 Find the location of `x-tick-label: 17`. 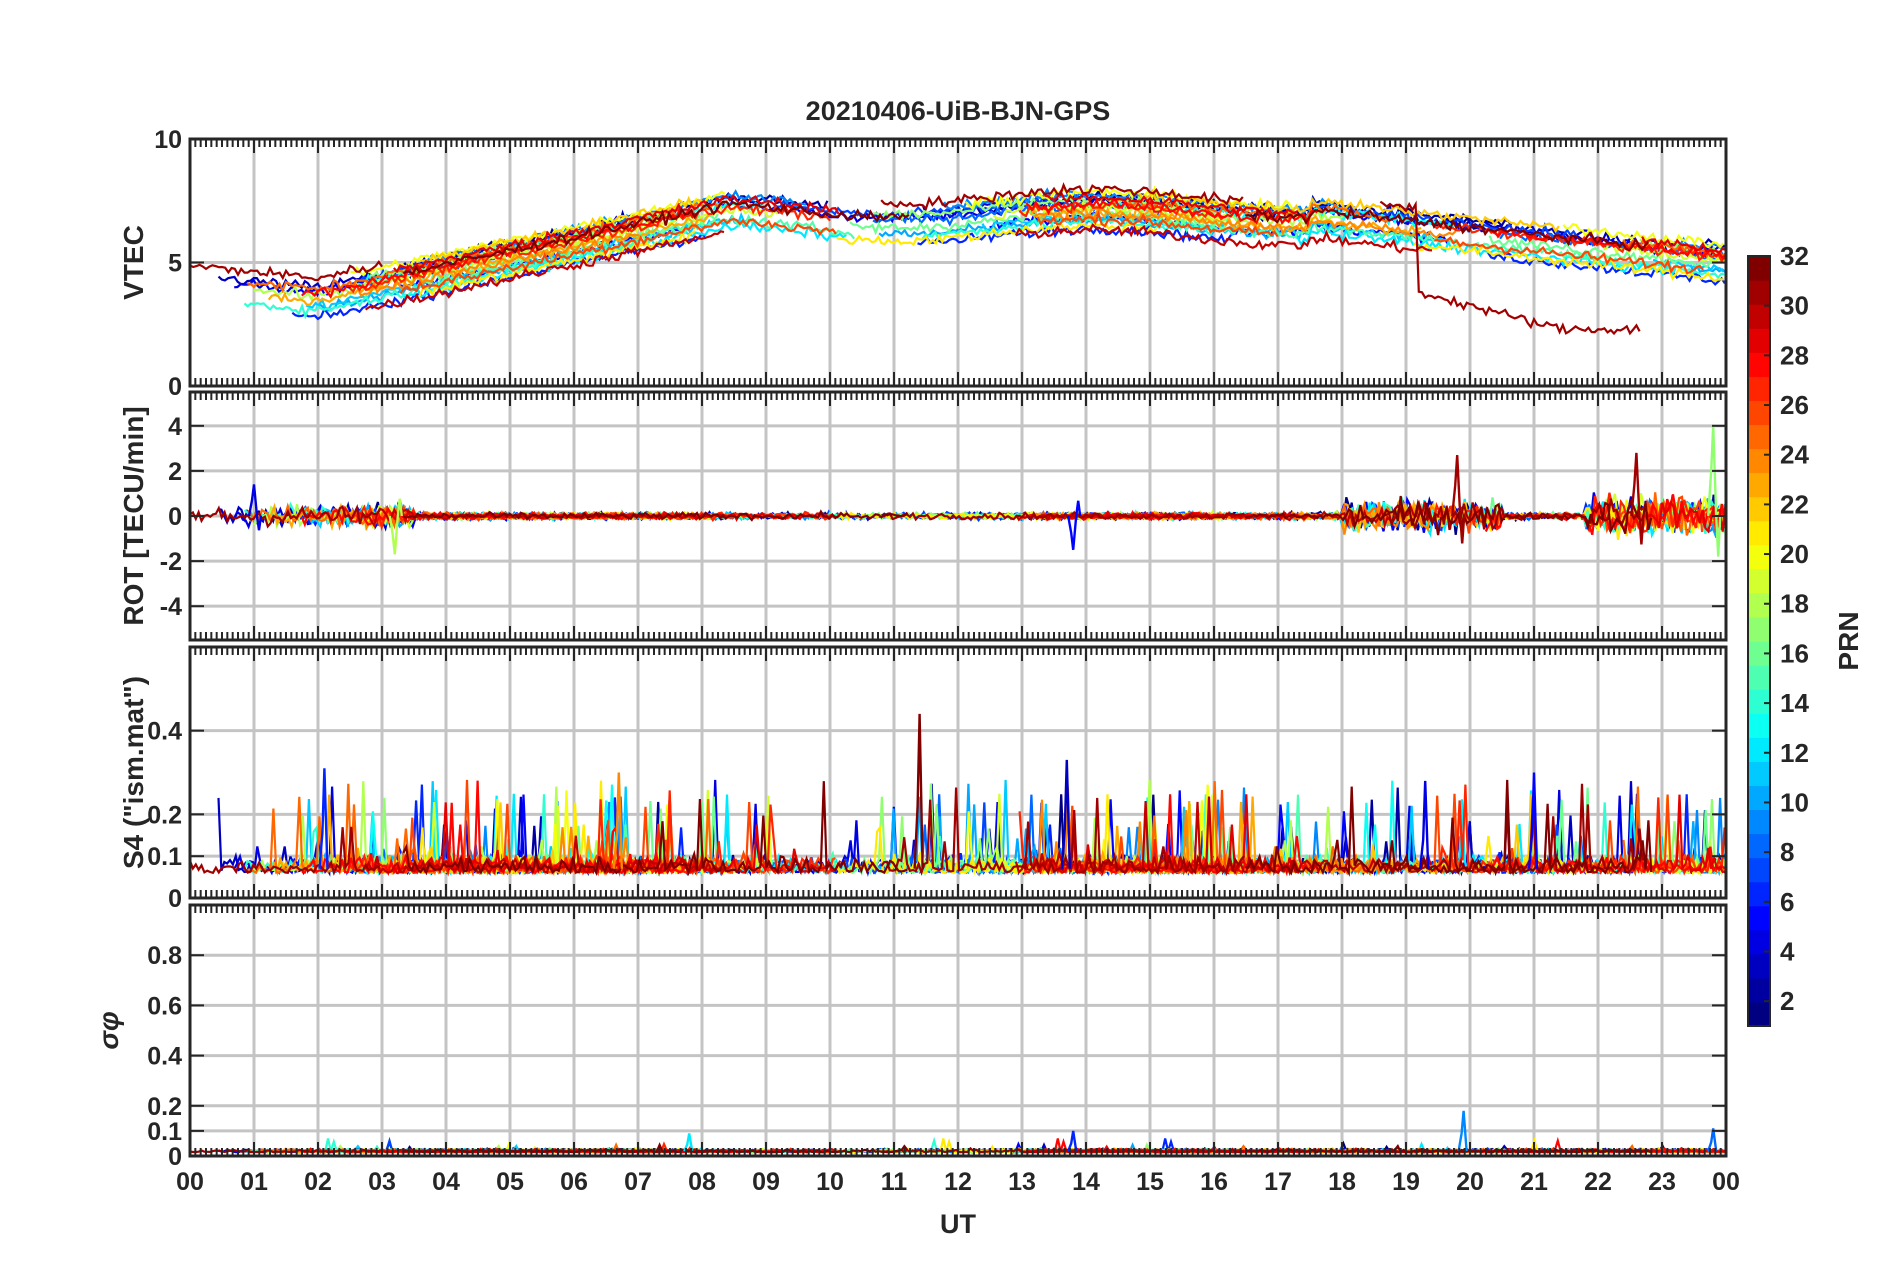

x-tick-label: 17 is located at coordinates (1278, 1182).